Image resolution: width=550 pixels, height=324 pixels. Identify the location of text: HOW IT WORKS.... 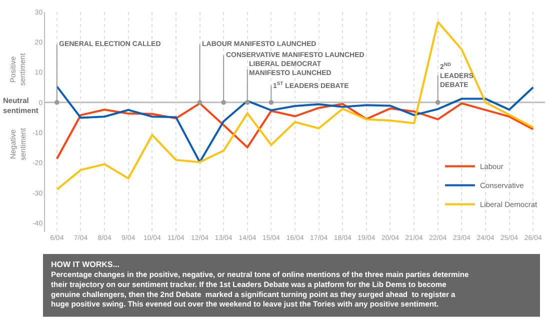
(85, 264).